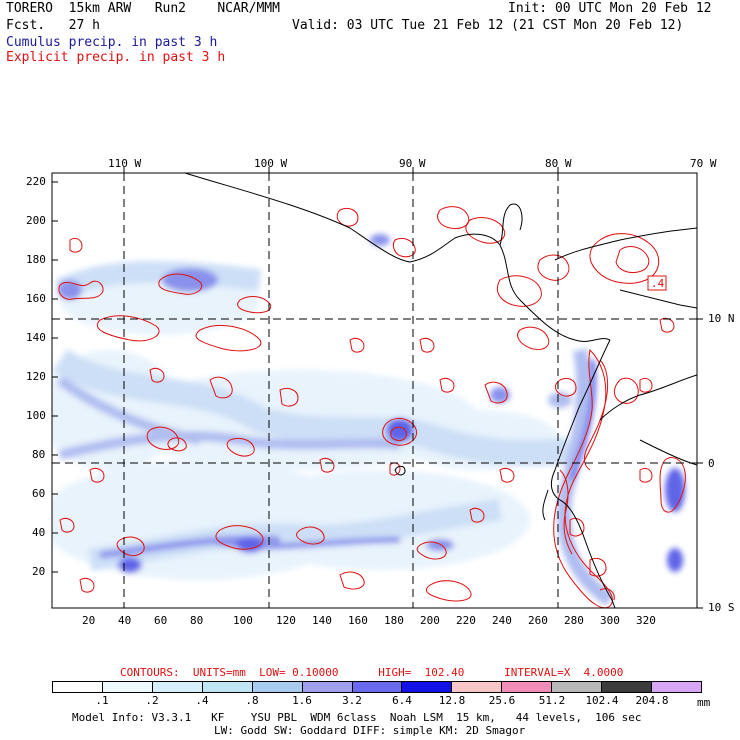 This screenshot has width=740, height=740. What do you see at coordinates (197, 620) in the screenshot?
I see `x-tick-label: 80` at bounding box center [197, 620].